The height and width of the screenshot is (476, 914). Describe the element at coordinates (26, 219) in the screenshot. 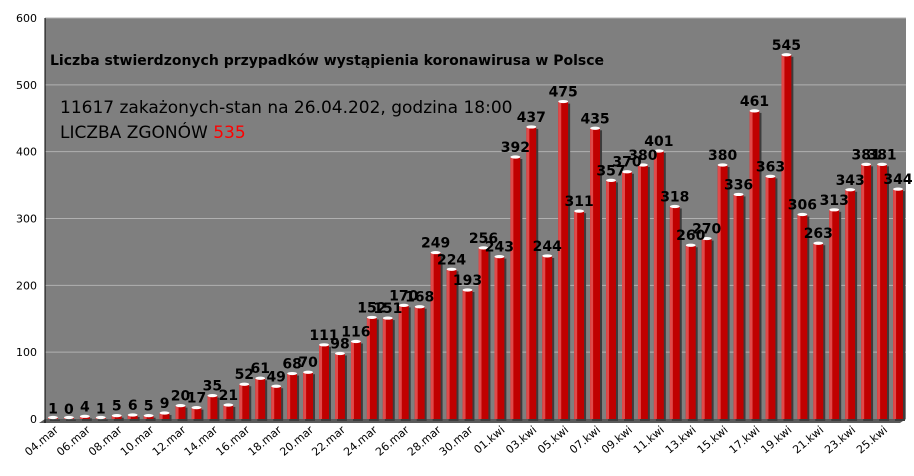

I see `y-tick-label: 300` at that location.